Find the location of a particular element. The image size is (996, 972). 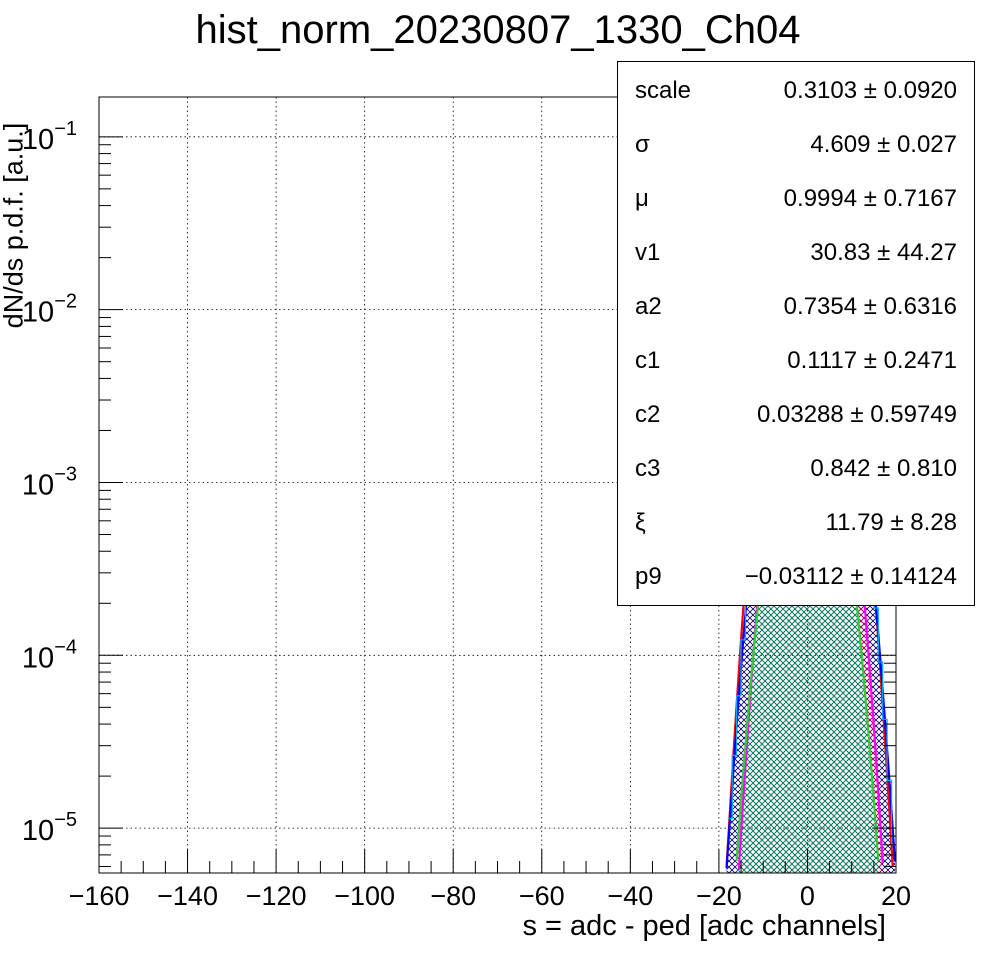

y-axis-label: dN/ds p.d.f. [a.u.] is located at coordinates (14, 225).